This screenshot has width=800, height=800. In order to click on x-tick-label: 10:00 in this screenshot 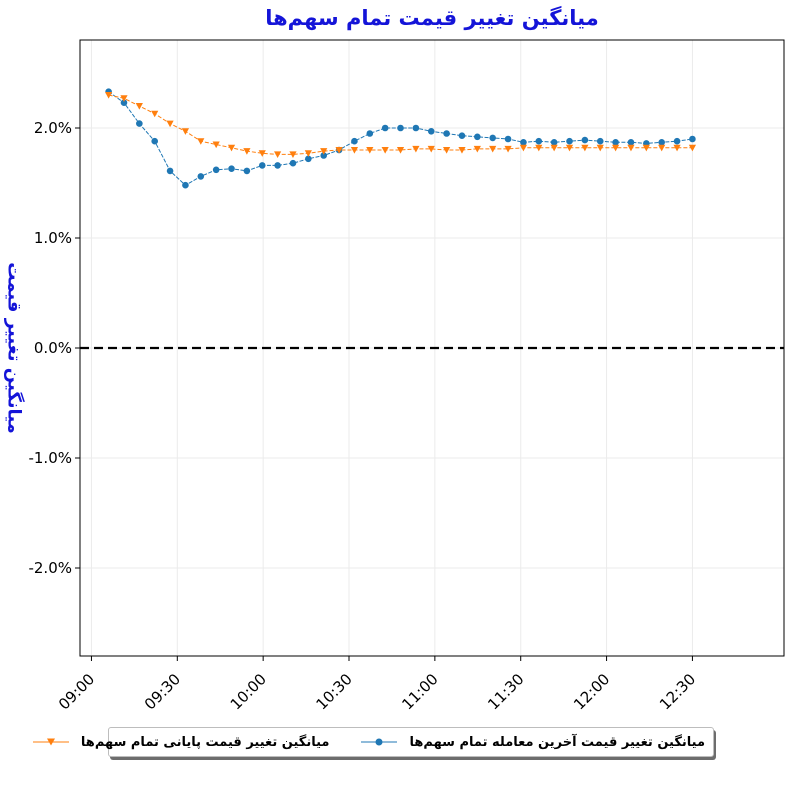, I will do `click(248, 691)`.